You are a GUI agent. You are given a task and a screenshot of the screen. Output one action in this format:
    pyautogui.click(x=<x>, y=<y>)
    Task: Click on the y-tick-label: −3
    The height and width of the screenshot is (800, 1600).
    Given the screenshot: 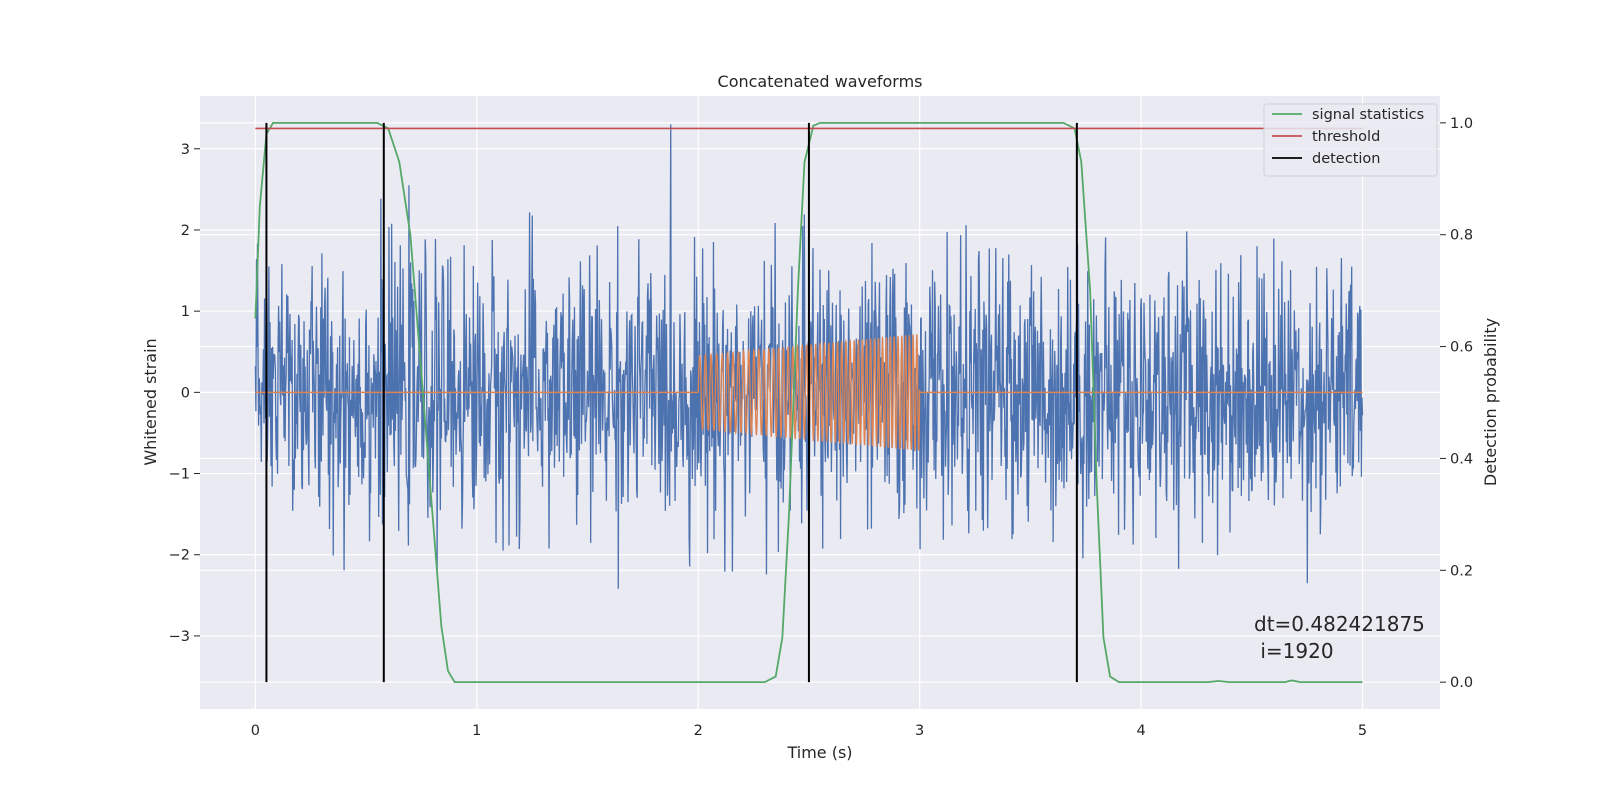 What is the action you would take?
    pyautogui.click(x=179, y=637)
    